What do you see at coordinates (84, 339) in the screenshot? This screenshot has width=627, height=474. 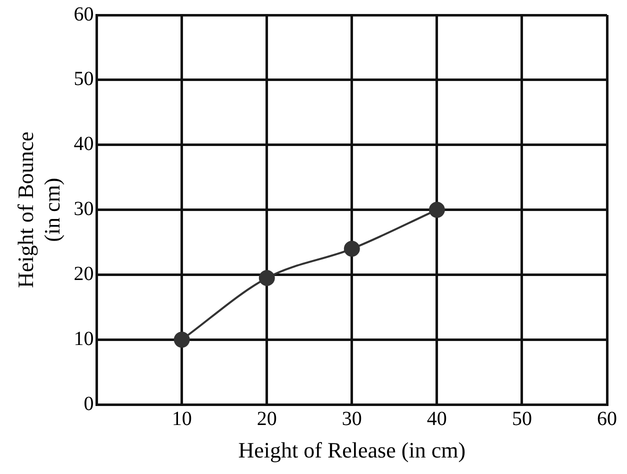 I see `y-tick-label: 10` at bounding box center [84, 339].